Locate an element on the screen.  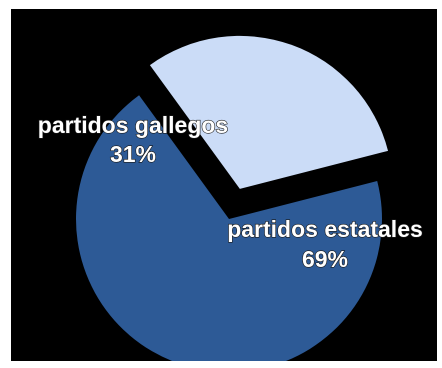
slice-label-estatales-name: partidos estatales is located at coordinates (325, 229).